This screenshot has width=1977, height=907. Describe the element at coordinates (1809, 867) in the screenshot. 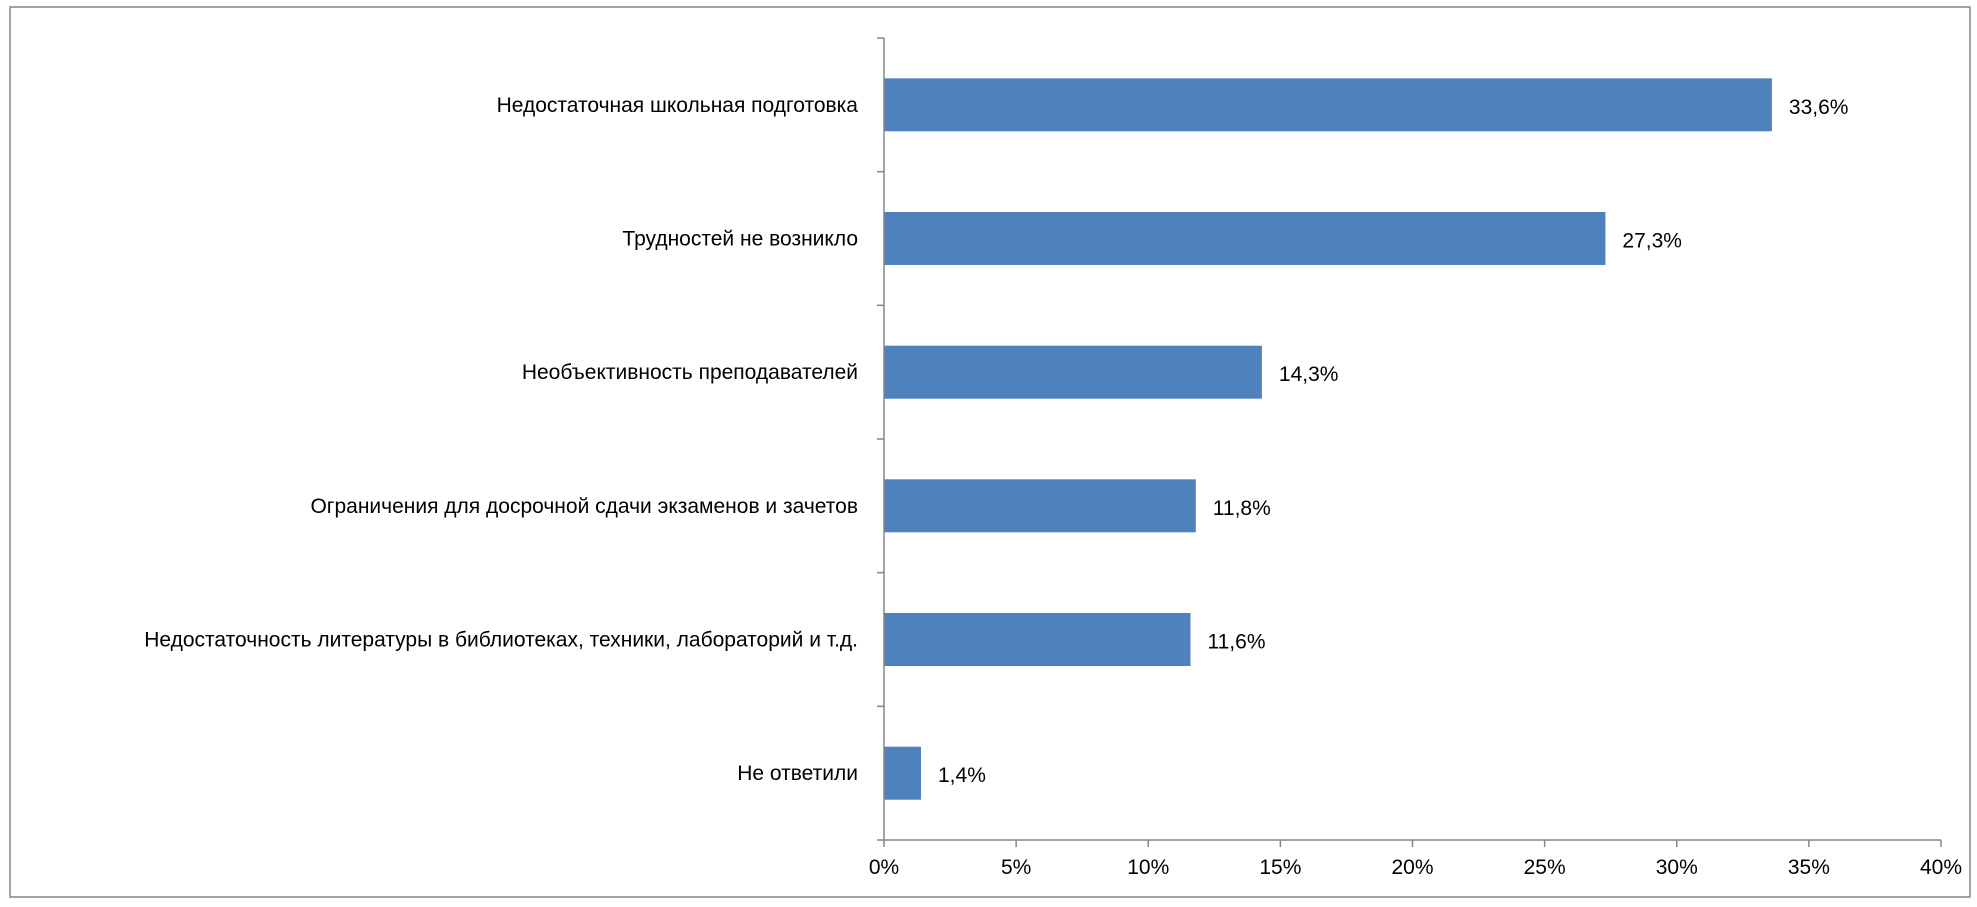

I see `x-tick-label: 35%` at that location.